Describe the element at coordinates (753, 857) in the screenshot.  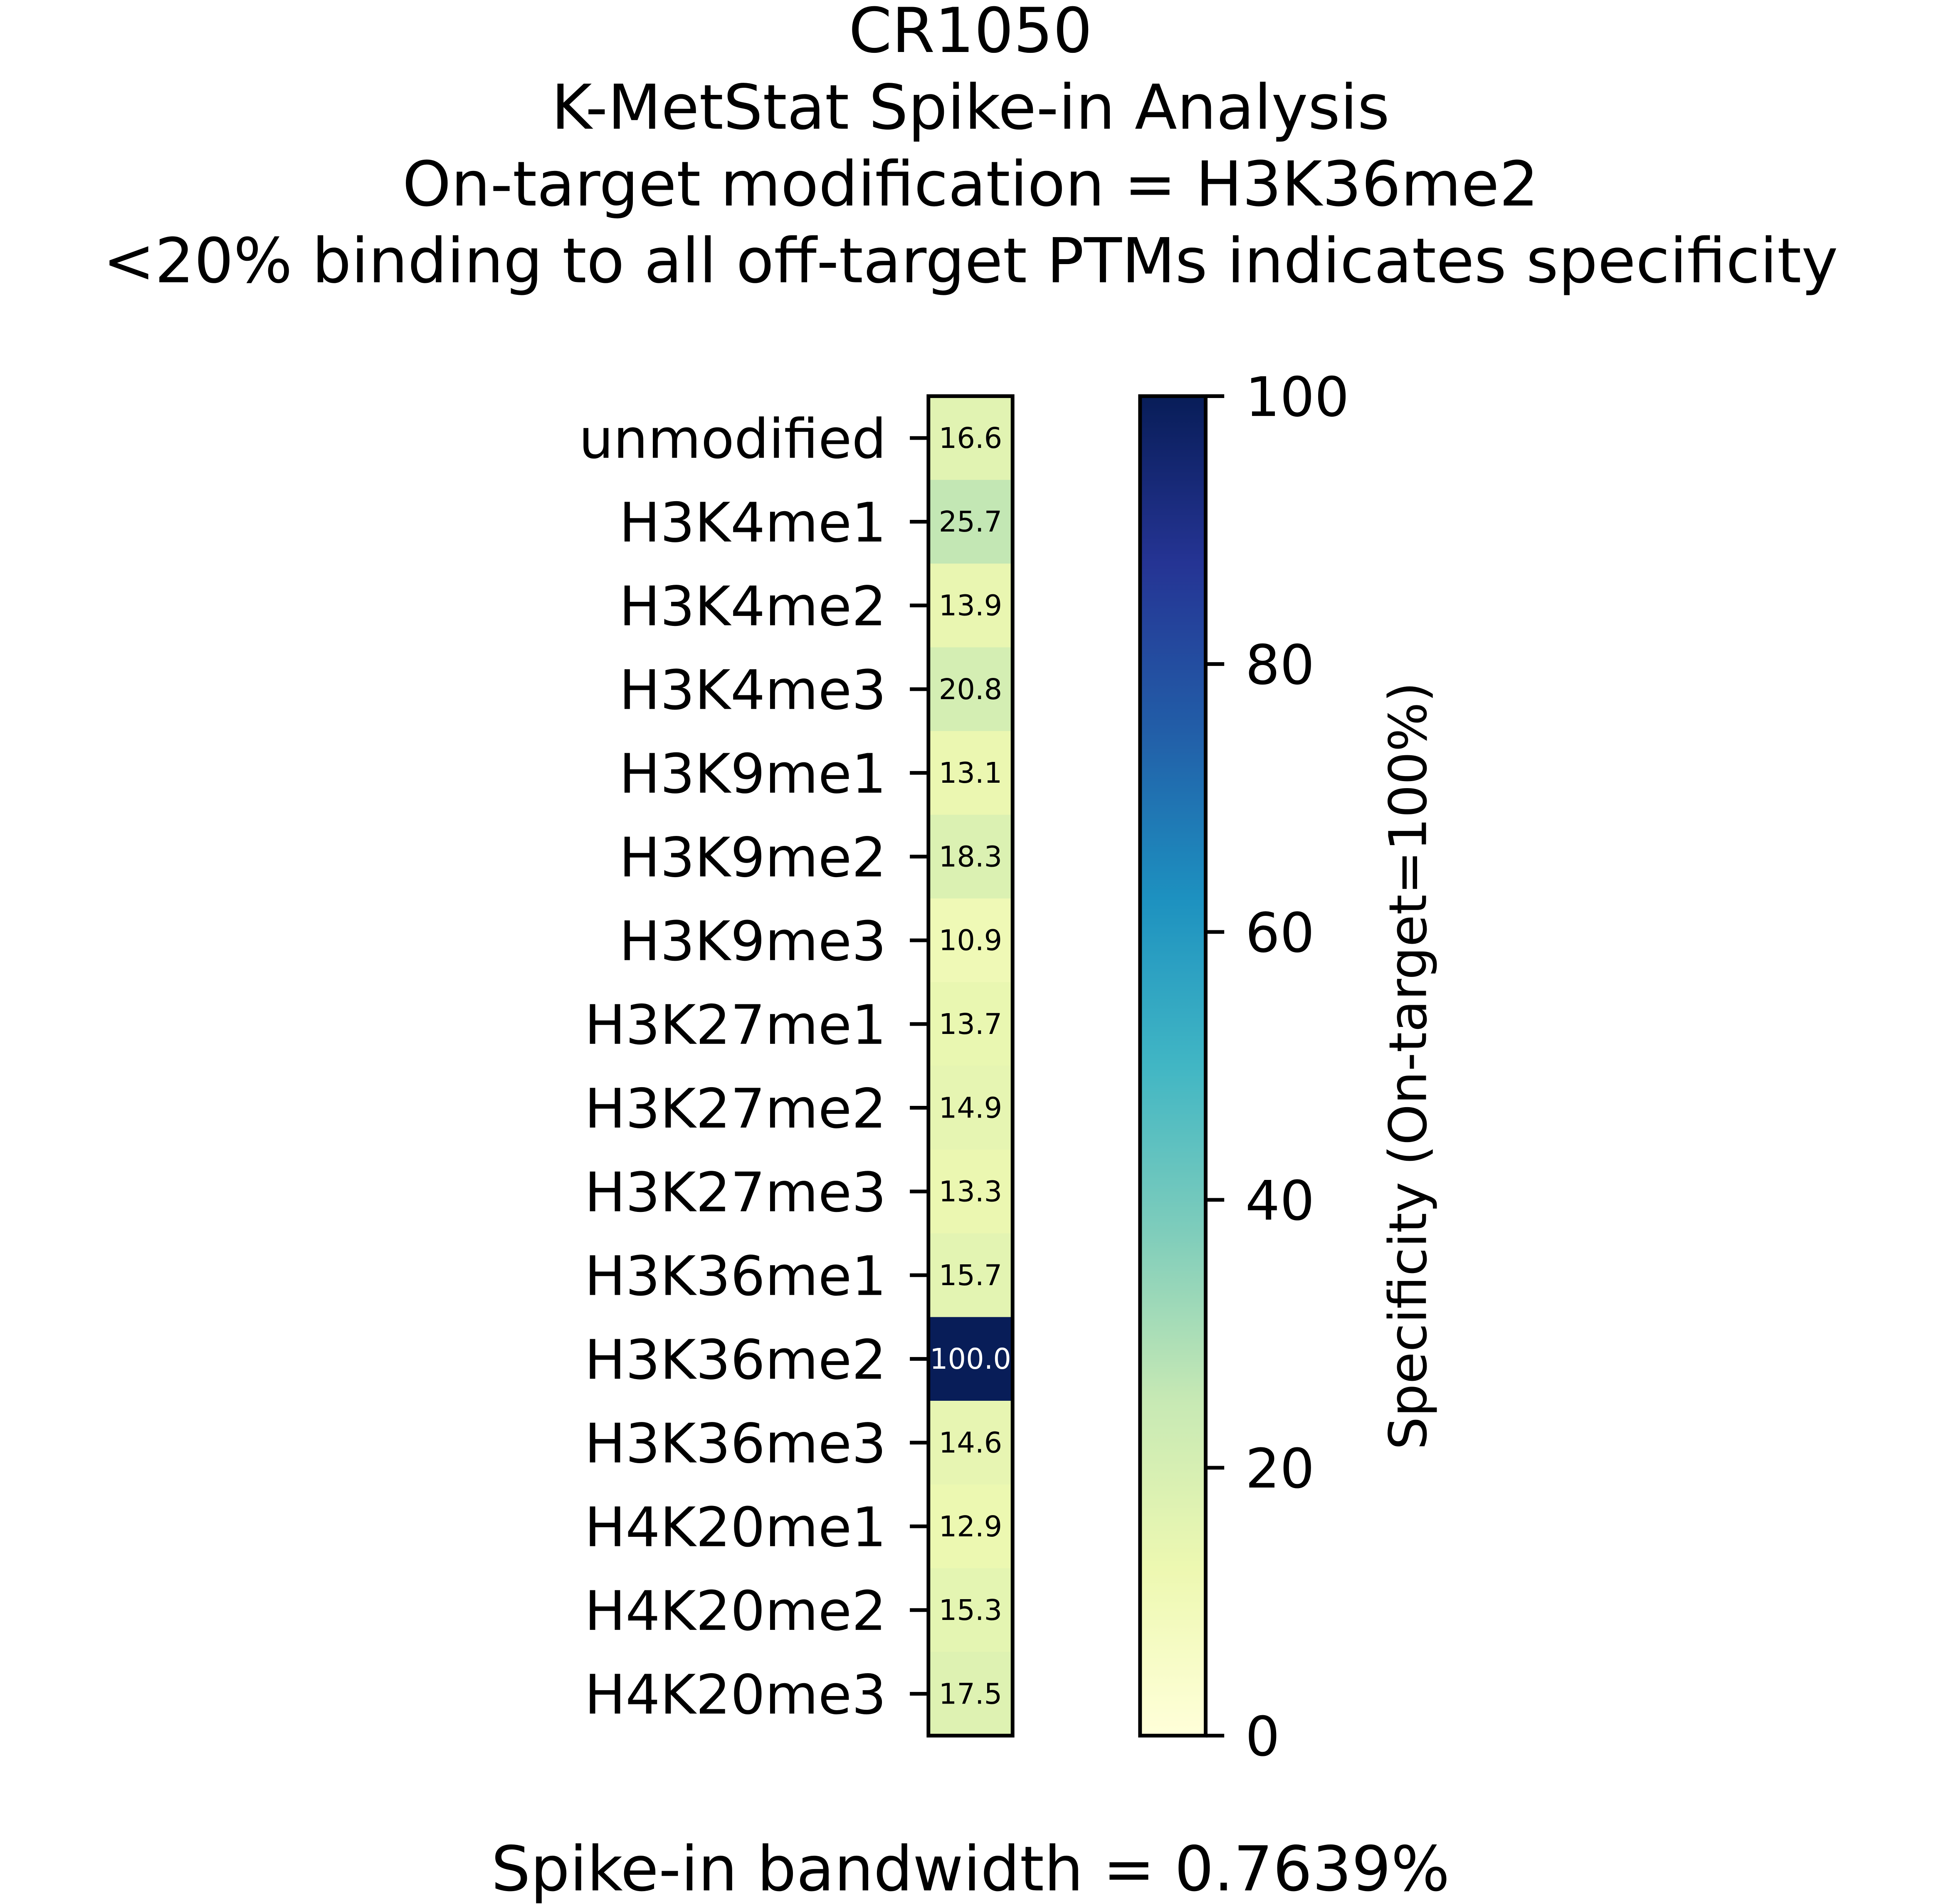
I see `y-tick-label: H3K9me2` at that location.